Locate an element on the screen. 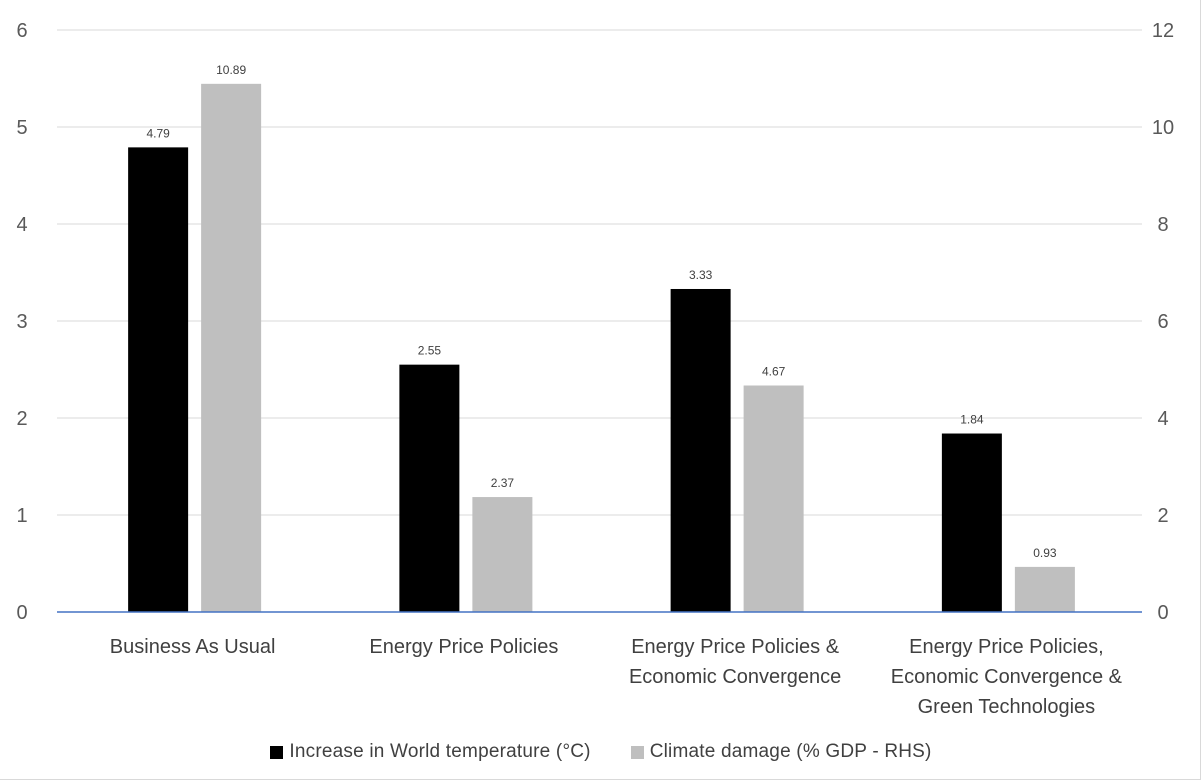 The image size is (1202, 781). y-right-tick-label: 10 is located at coordinates (1163, 128).